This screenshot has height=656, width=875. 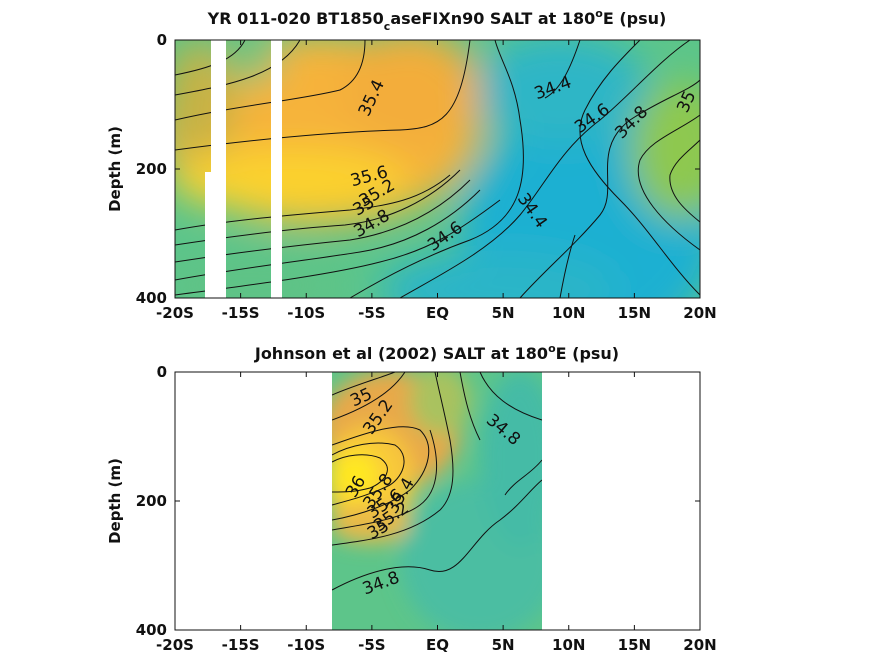 What do you see at coordinates (437, 481) in the screenshot?
I see `panel-bottom-contours` at bounding box center [437, 481].